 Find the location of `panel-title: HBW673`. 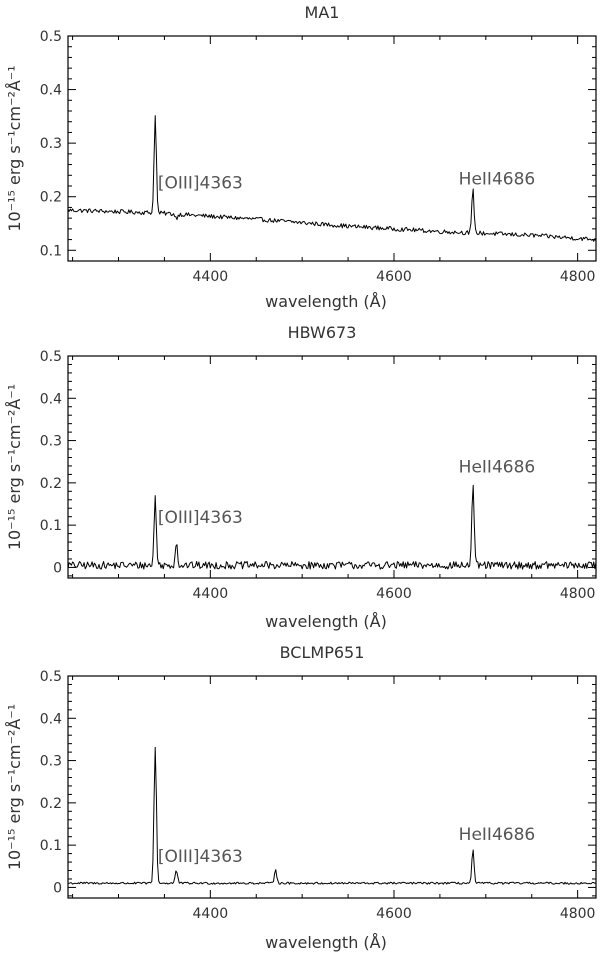

panel-title: HBW673 is located at coordinates (322, 332).